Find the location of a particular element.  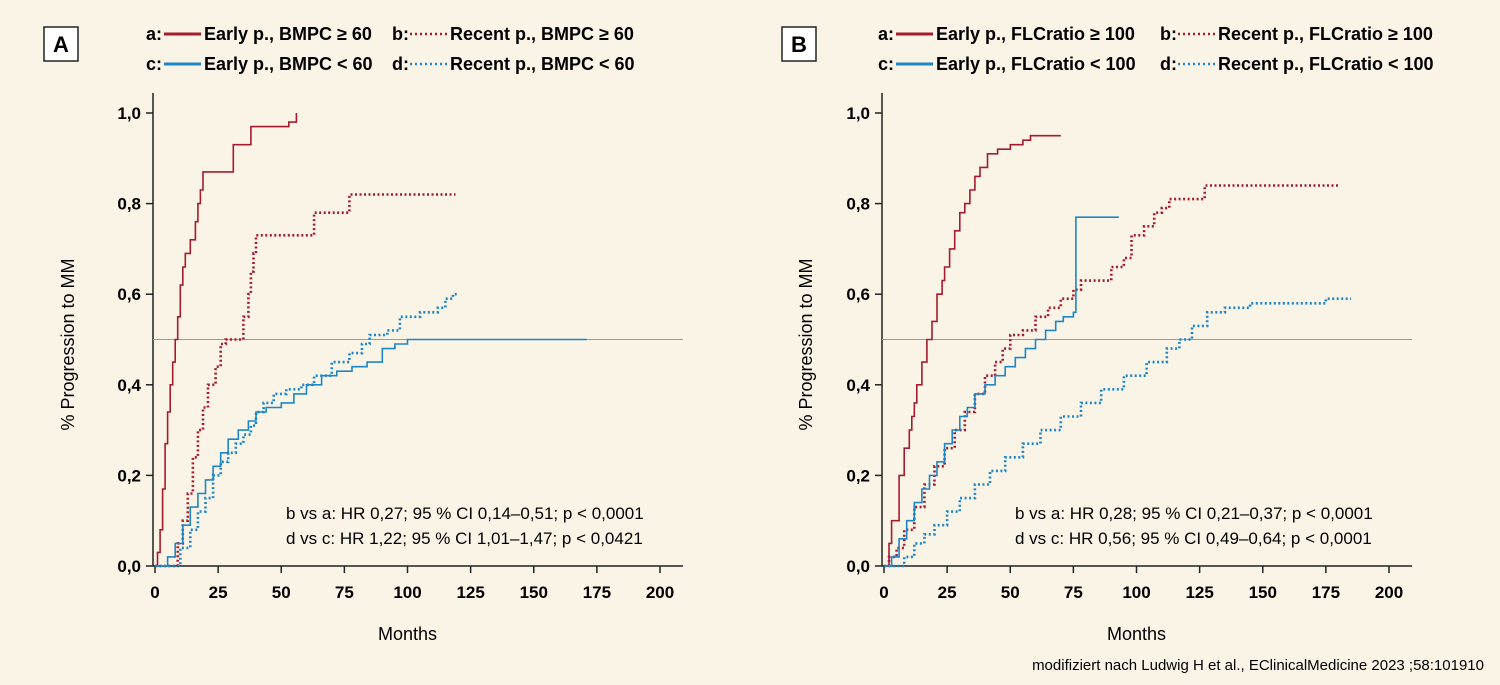

legend-item-c: c: Early p., FLCratio < 100 is located at coordinates (1007, 64).